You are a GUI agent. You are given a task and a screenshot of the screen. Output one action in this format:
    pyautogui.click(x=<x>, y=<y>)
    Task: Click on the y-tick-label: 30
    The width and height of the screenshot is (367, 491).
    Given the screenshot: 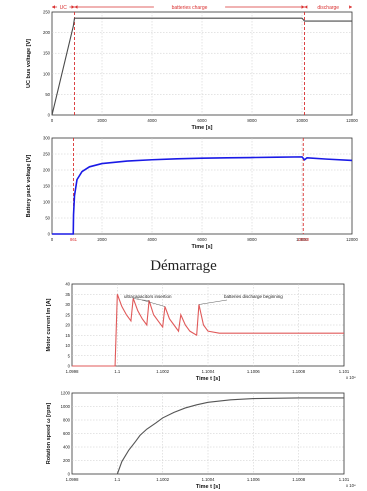 What is the action you would take?
    pyautogui.click(x=67, y=304)
    